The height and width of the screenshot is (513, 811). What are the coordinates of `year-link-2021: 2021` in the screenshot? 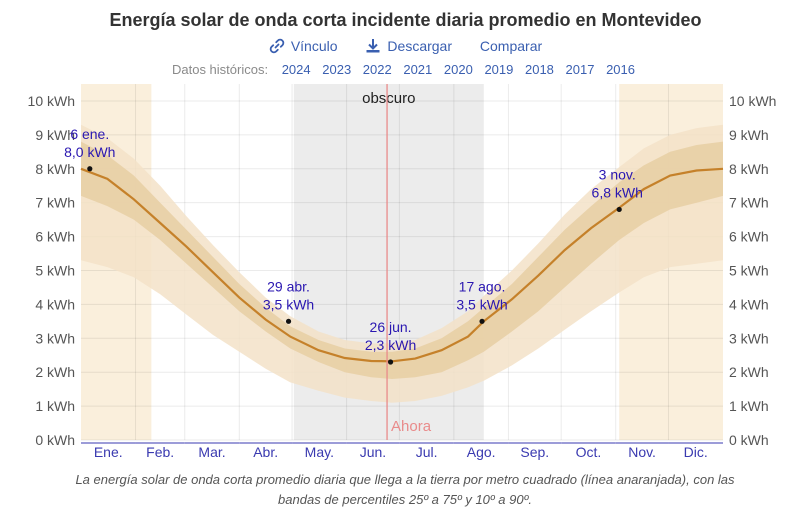 It's located at (418, 69).